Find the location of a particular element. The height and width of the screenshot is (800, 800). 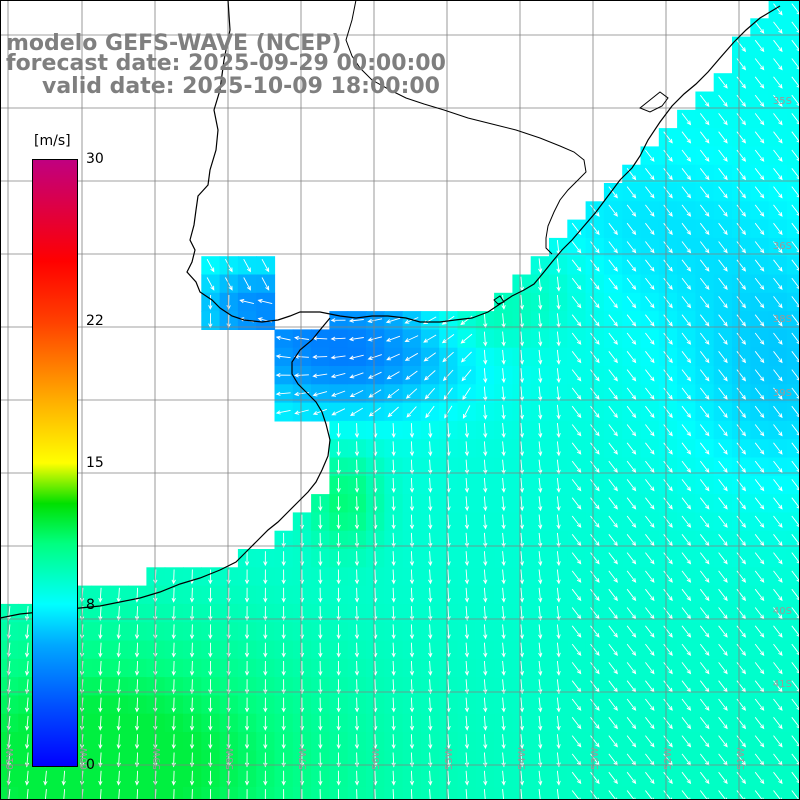

colorbar-unit-label: [m/s] is located at coordinates (52, 141).